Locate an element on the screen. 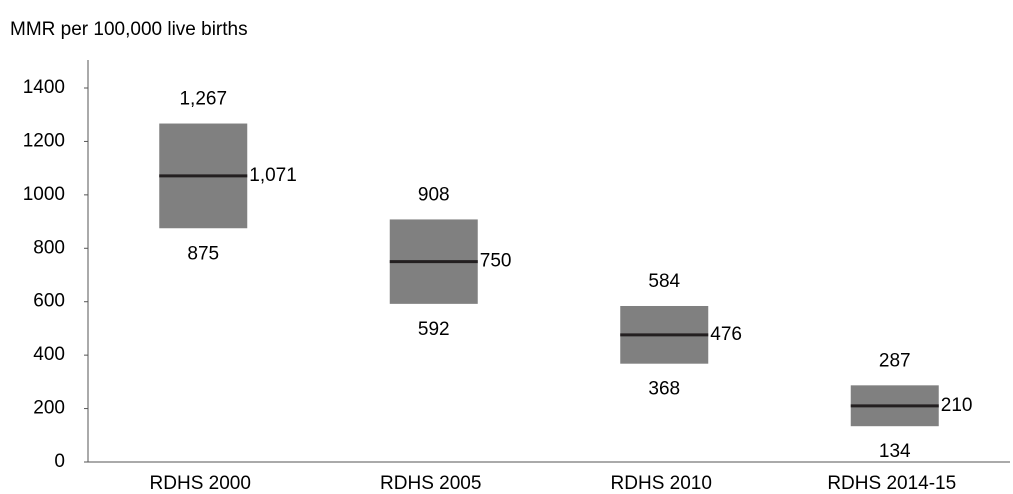  y-tick-label: 1000 is located at coordinates (44, 194).